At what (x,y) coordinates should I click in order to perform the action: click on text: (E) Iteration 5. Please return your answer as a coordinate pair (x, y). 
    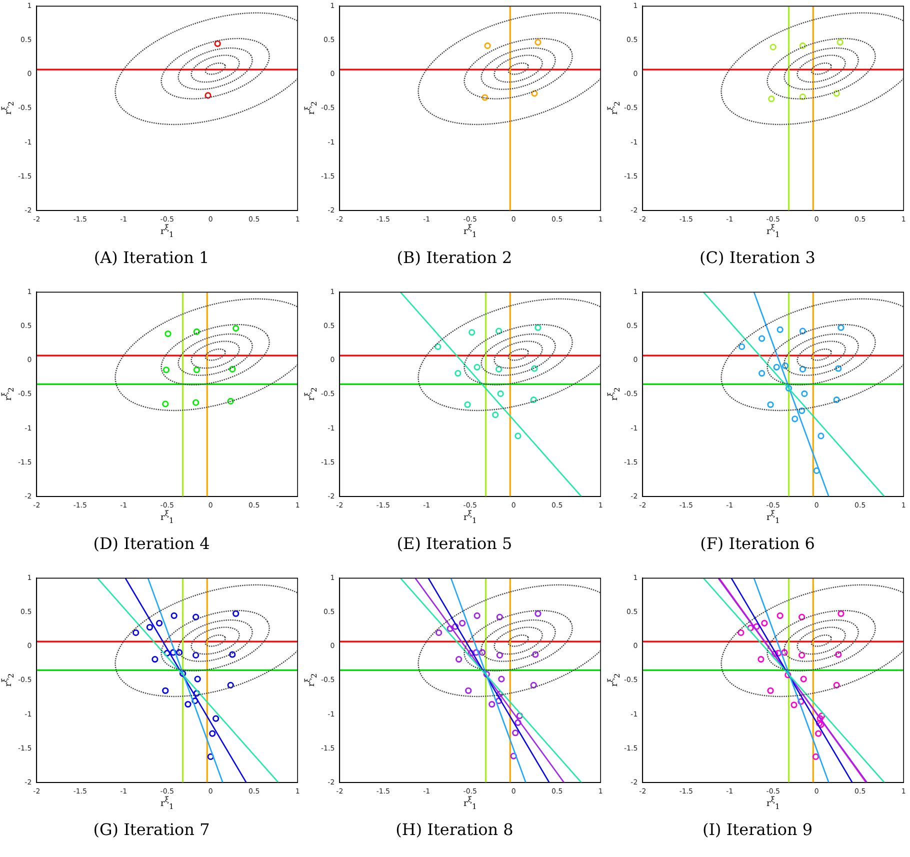
    Looking at the image, I should click on (455, 543).